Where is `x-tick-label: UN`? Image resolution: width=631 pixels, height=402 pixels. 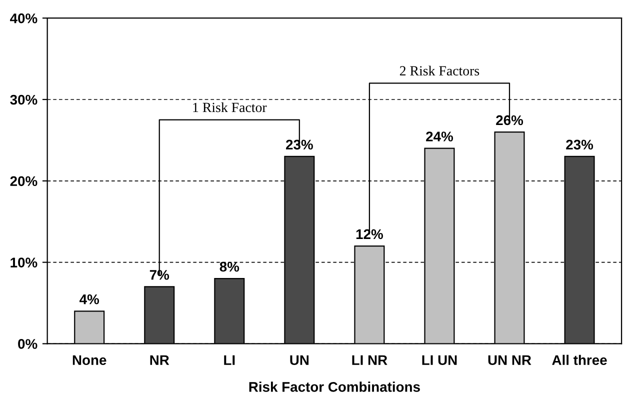 x-tick-label: UN is located at coordinates (299, 360).